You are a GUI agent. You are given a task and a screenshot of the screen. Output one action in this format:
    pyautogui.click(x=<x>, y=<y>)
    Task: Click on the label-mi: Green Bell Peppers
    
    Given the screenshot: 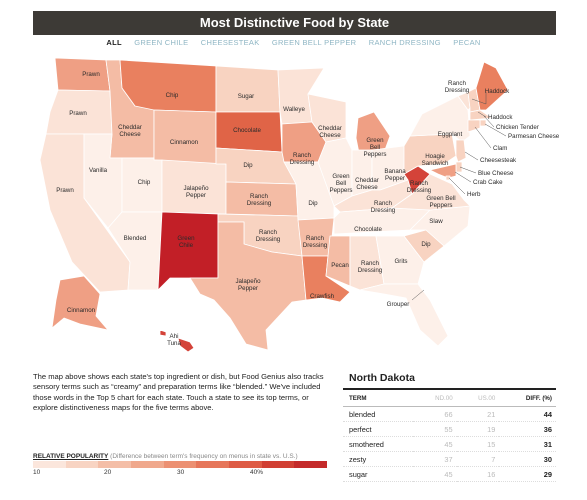 What is the action you would take?
    pyautogui.click(x=374, y=147)
    